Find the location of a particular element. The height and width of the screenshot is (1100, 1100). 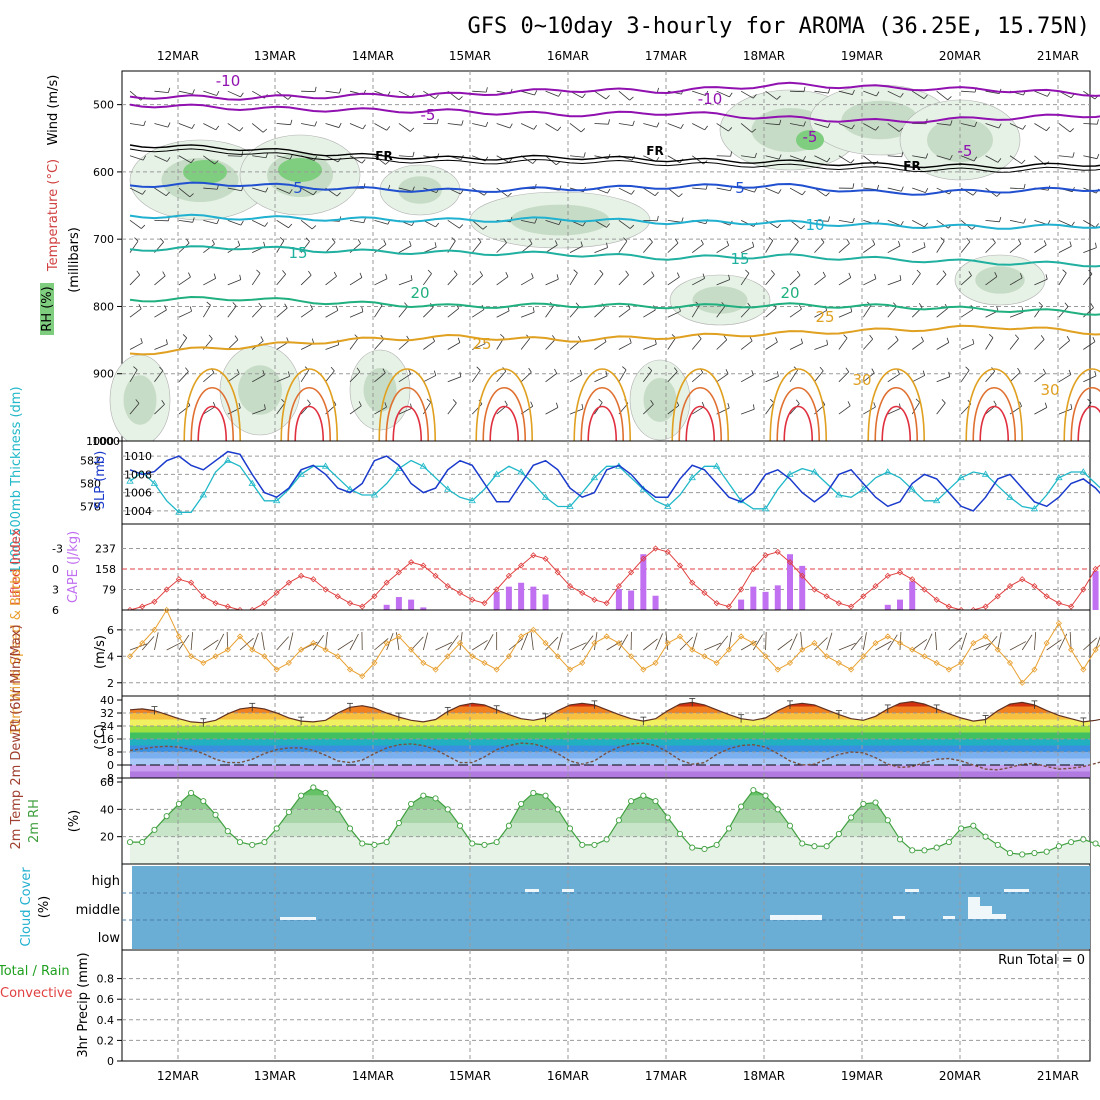

rh-shading is located at coordinates (140, 400).